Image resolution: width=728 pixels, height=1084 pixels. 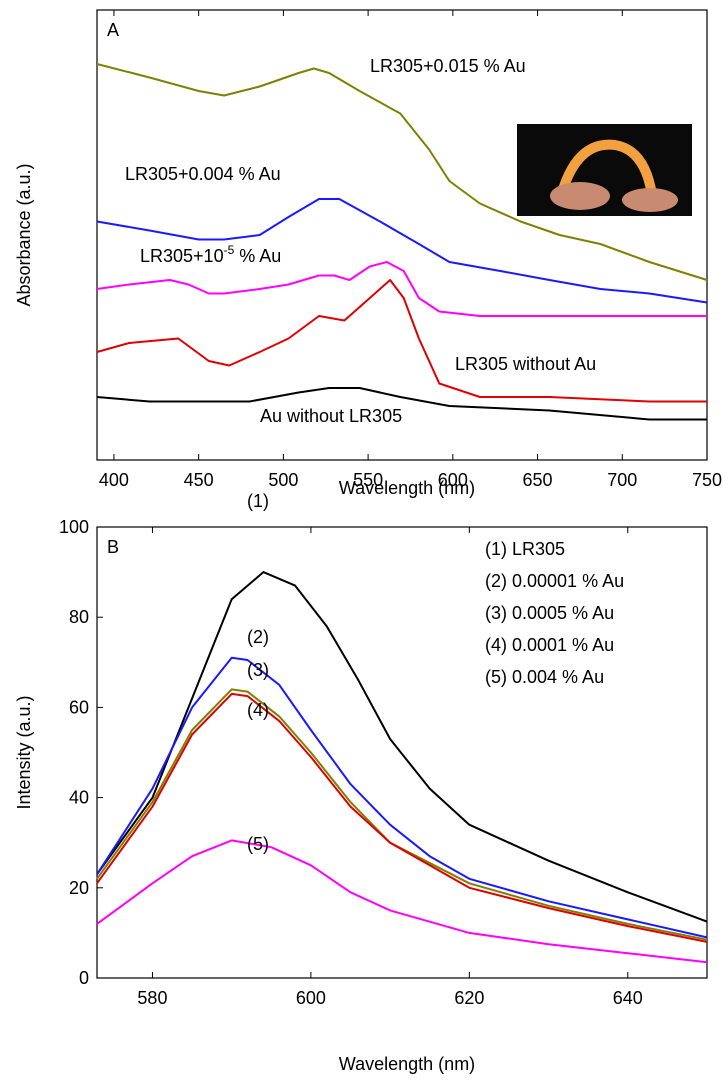 I want to click on y-axis-label: Absorbance (a.u.), so click(x=24, y=234).